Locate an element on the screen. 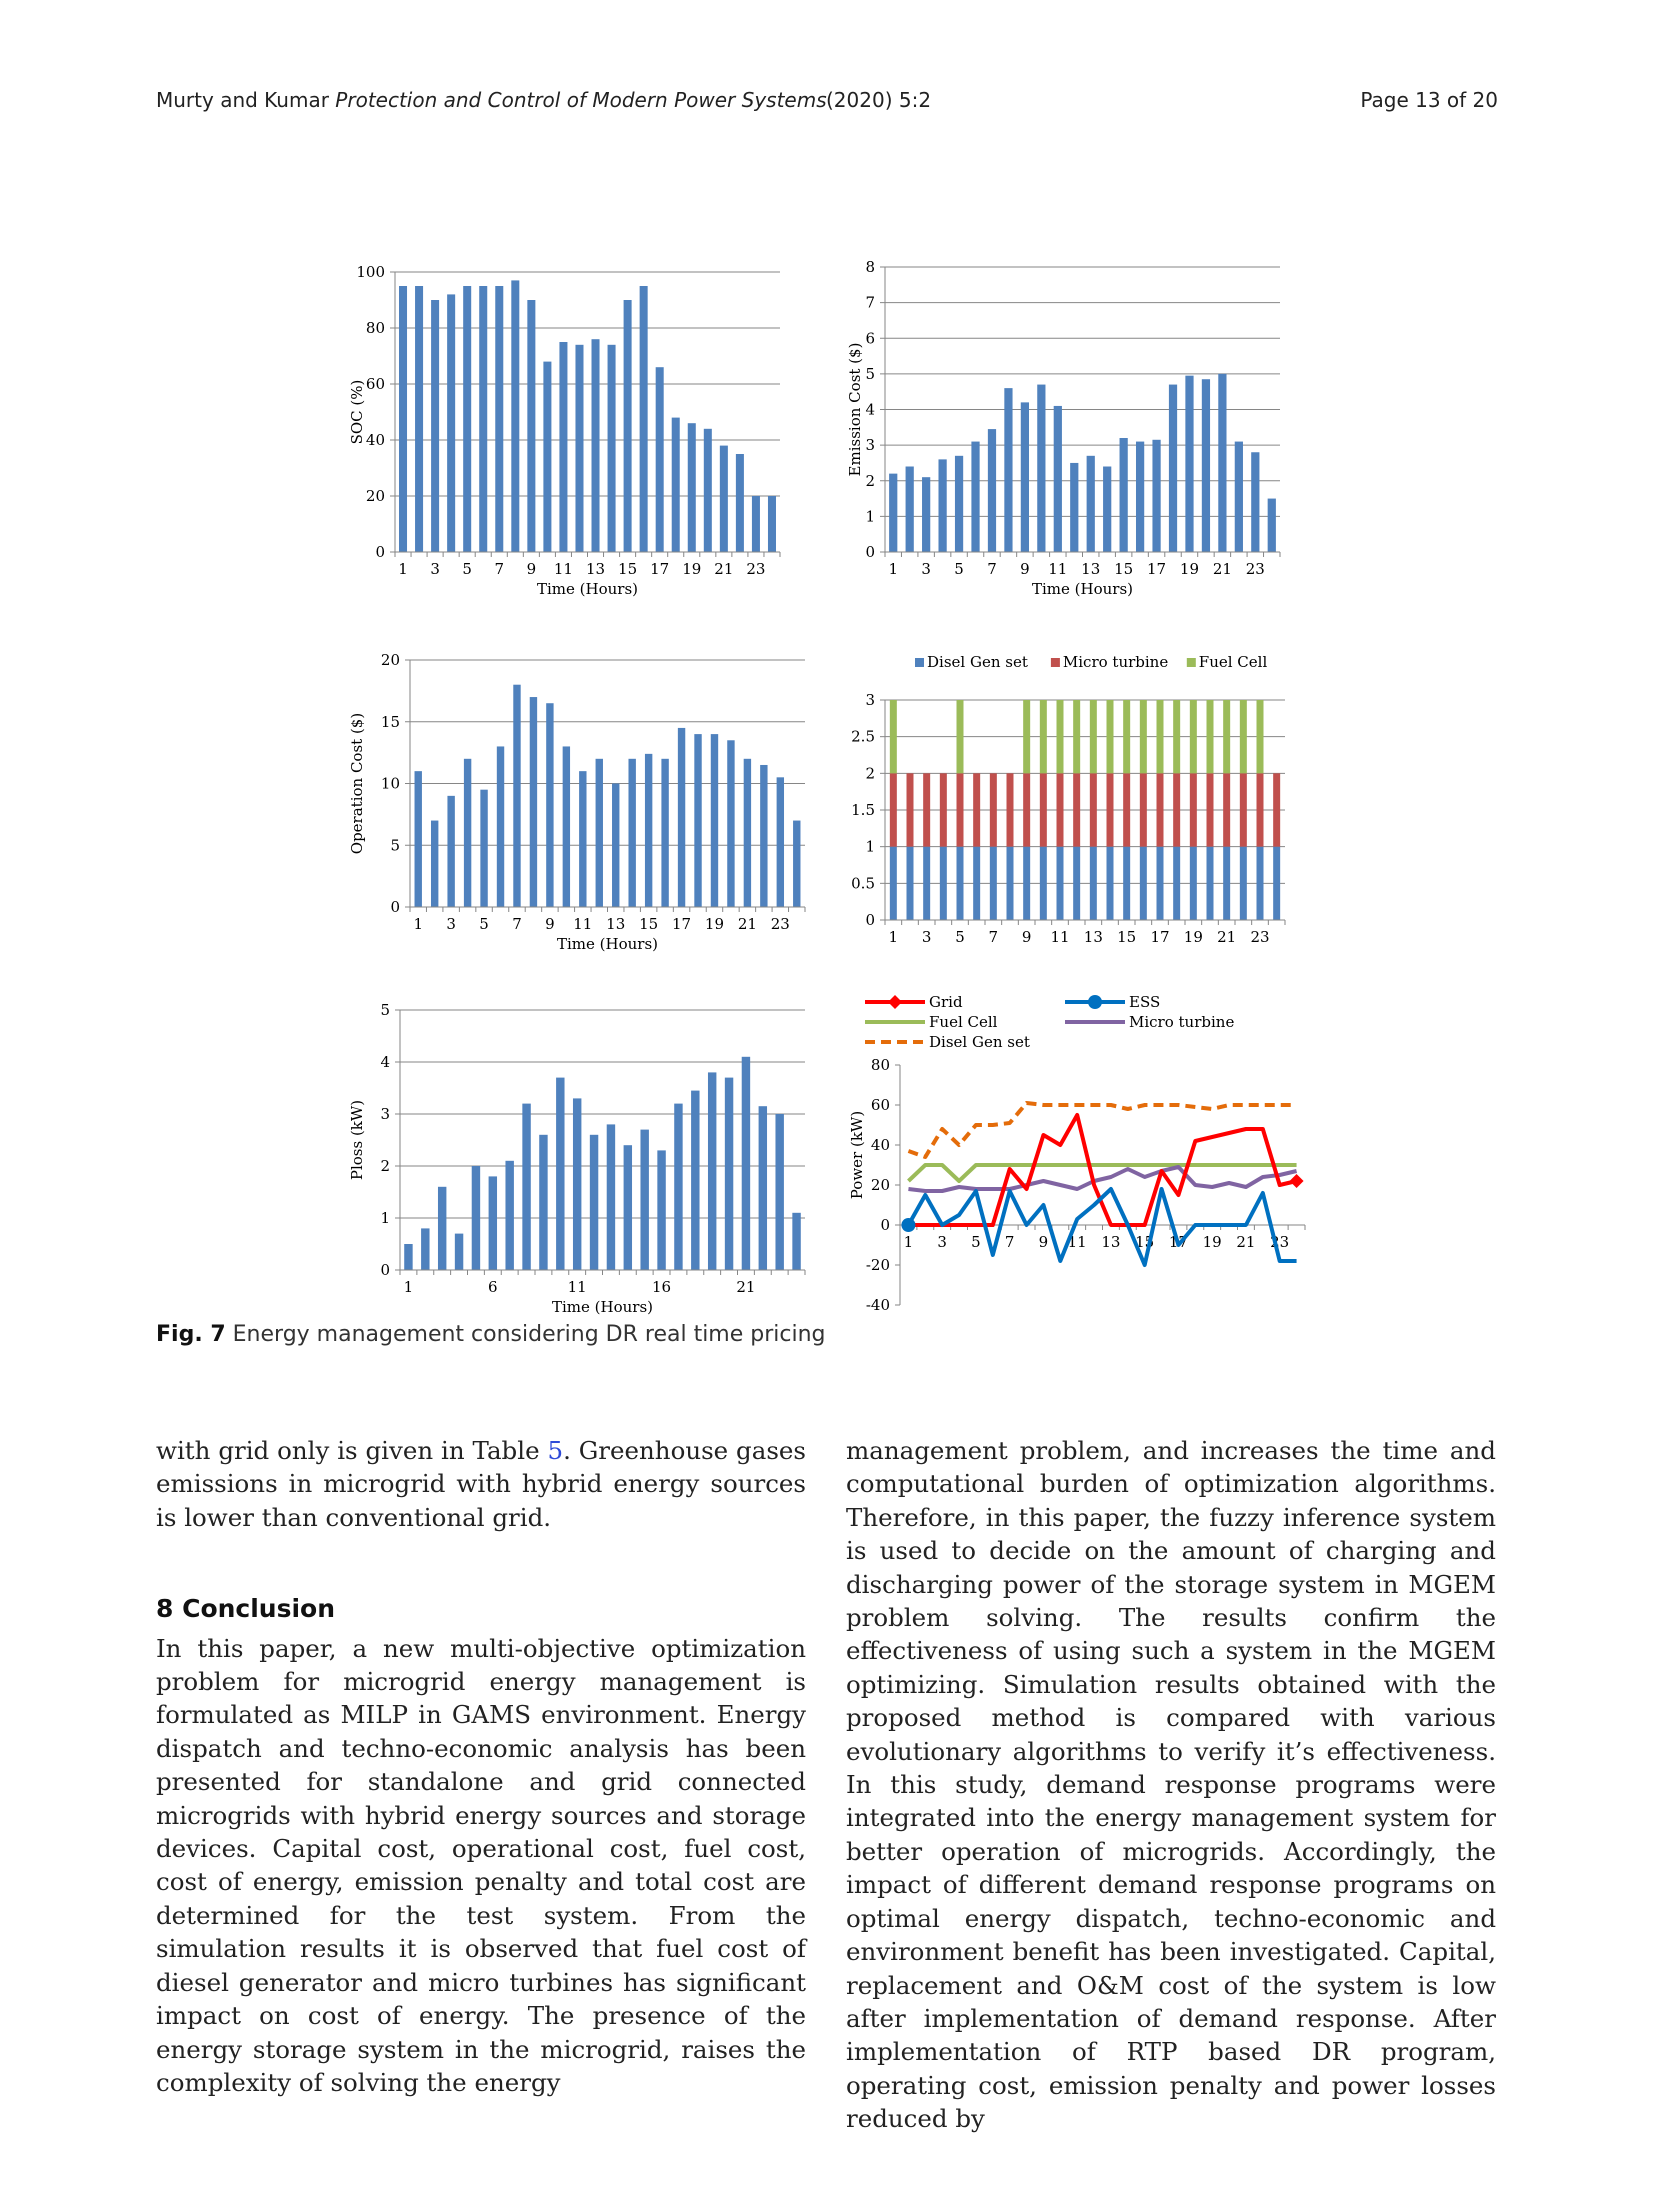 Image resolution: width=1654 pixels, height=2197 pixels. y-tick-label: -20 is located at coordinates (878, 1265).